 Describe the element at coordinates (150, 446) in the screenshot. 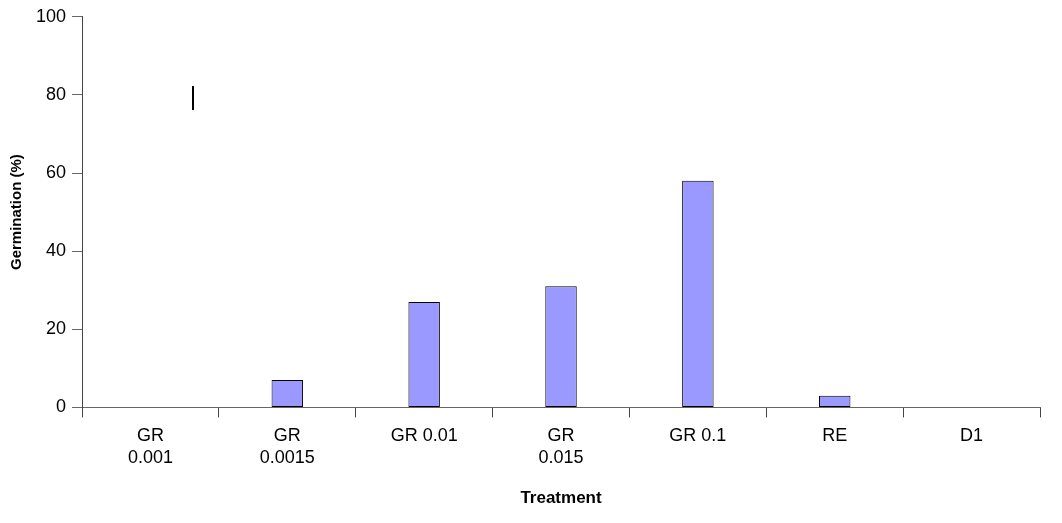

I see `x-tick-label: GR 0.001` at that location.